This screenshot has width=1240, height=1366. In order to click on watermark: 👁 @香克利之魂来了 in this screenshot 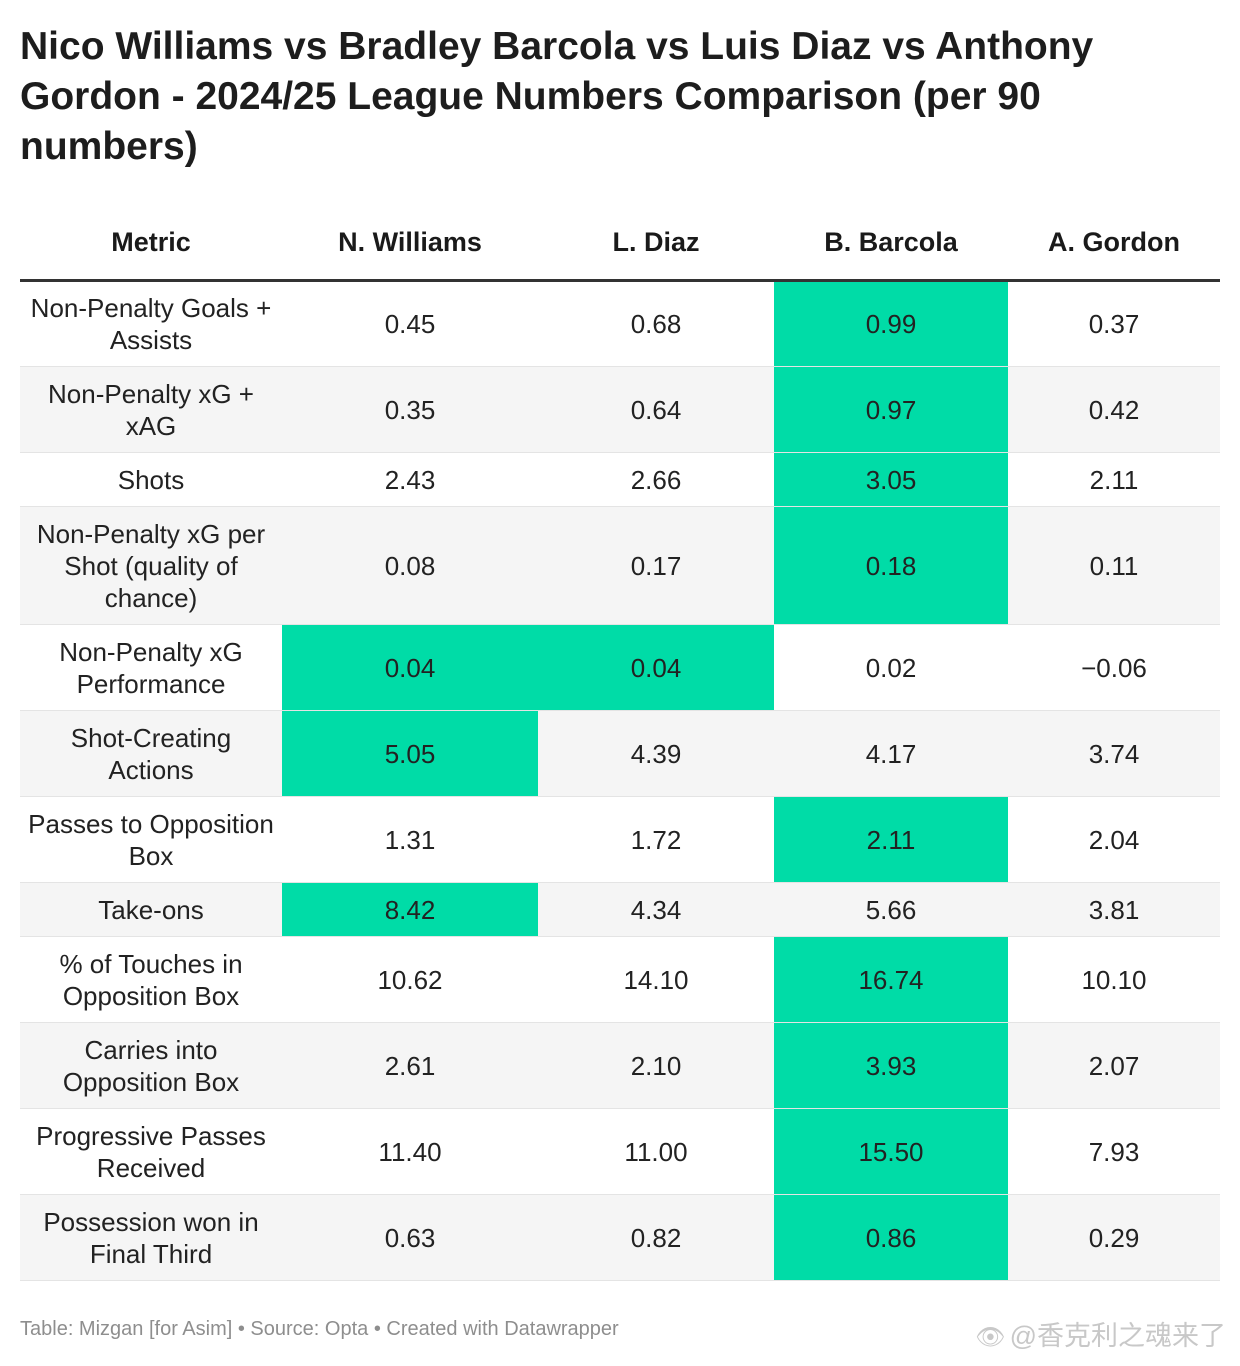, I will do `click(1100, 1333)`.